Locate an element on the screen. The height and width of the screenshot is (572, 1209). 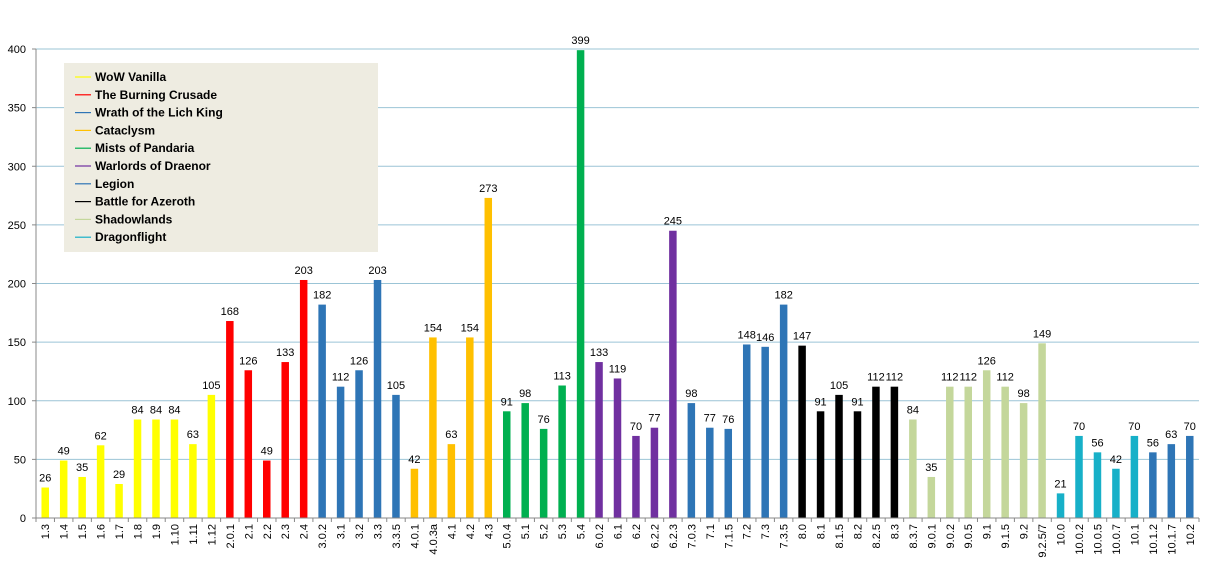
x-tick-label: 5.0.4 is located at coordinates (508, 536).